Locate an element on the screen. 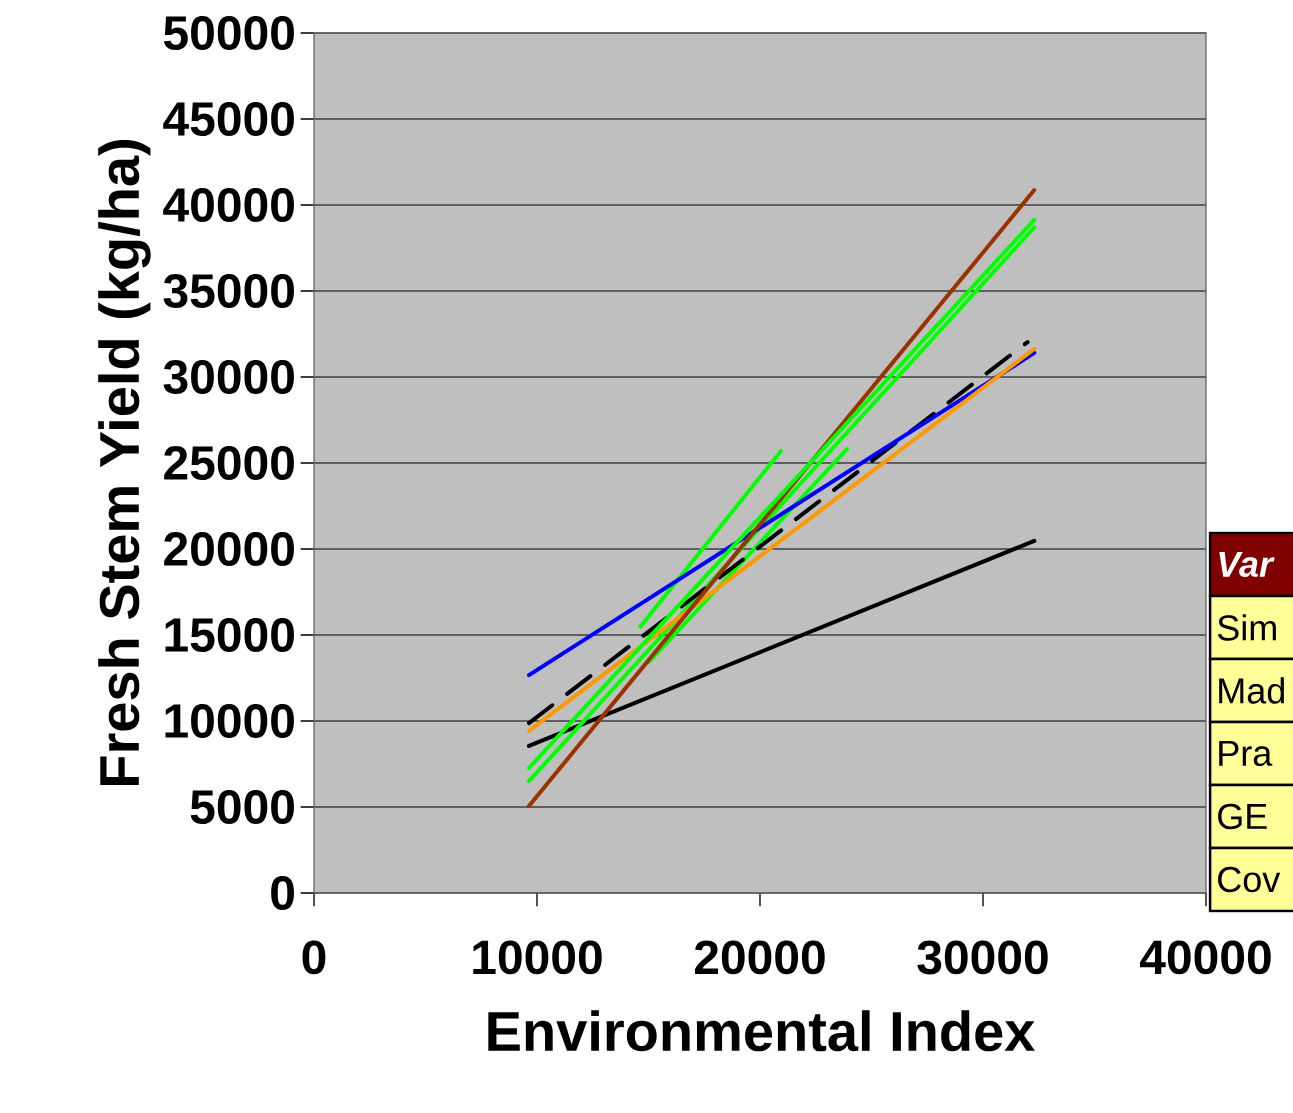 The image size is (1293, 1113). x-axis-title: Environmental Index is located at coordinates (761, 1031).